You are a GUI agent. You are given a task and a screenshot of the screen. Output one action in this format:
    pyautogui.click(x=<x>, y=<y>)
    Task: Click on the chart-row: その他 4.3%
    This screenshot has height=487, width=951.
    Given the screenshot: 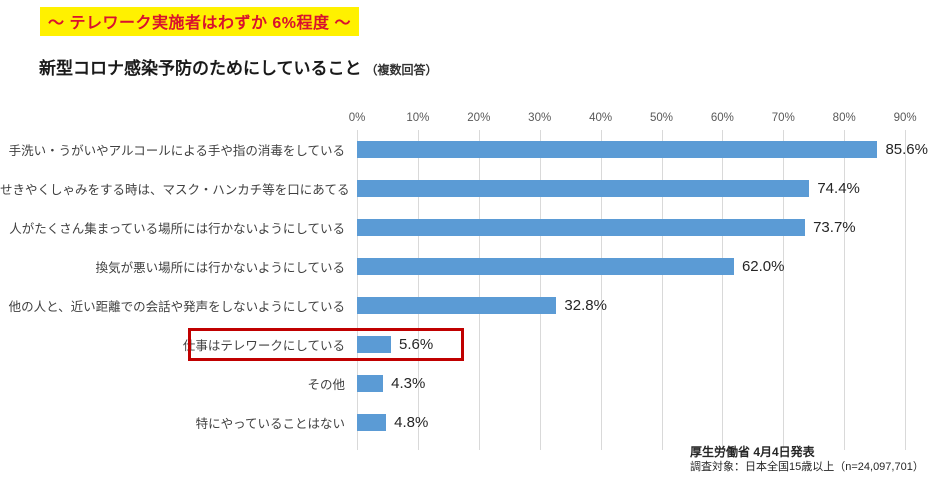 What is the action you would take?
    pyautogui.click(x=475, y=383)
    